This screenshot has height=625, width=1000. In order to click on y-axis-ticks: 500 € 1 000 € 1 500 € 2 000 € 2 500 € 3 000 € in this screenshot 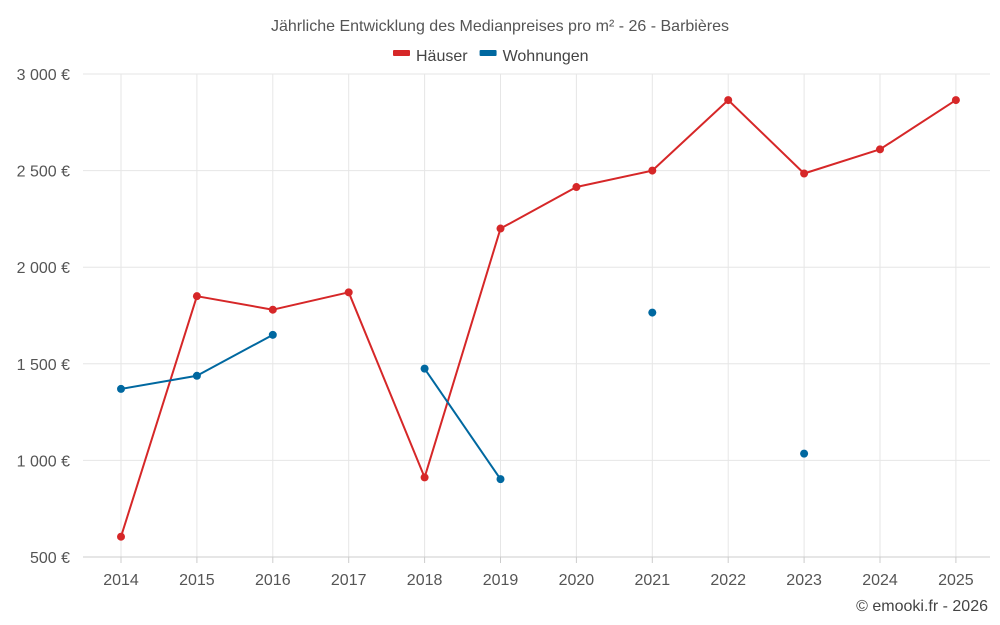, I will do `click(43, 317)`.